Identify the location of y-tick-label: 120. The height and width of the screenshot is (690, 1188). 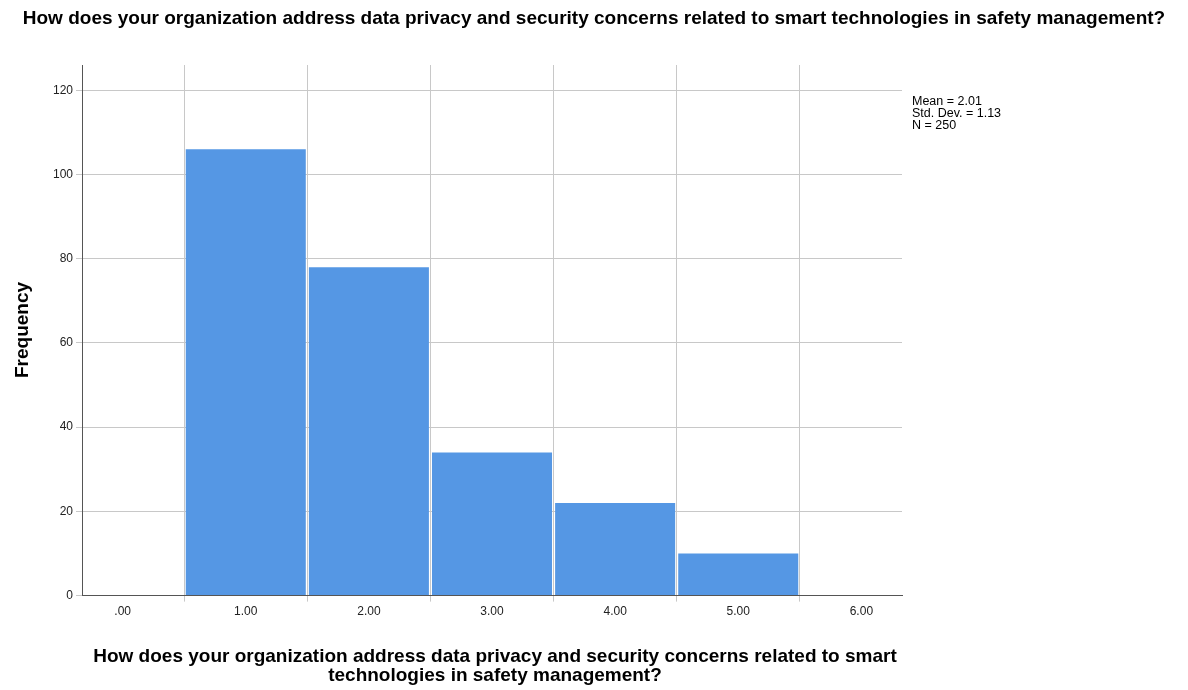
(63, 89).